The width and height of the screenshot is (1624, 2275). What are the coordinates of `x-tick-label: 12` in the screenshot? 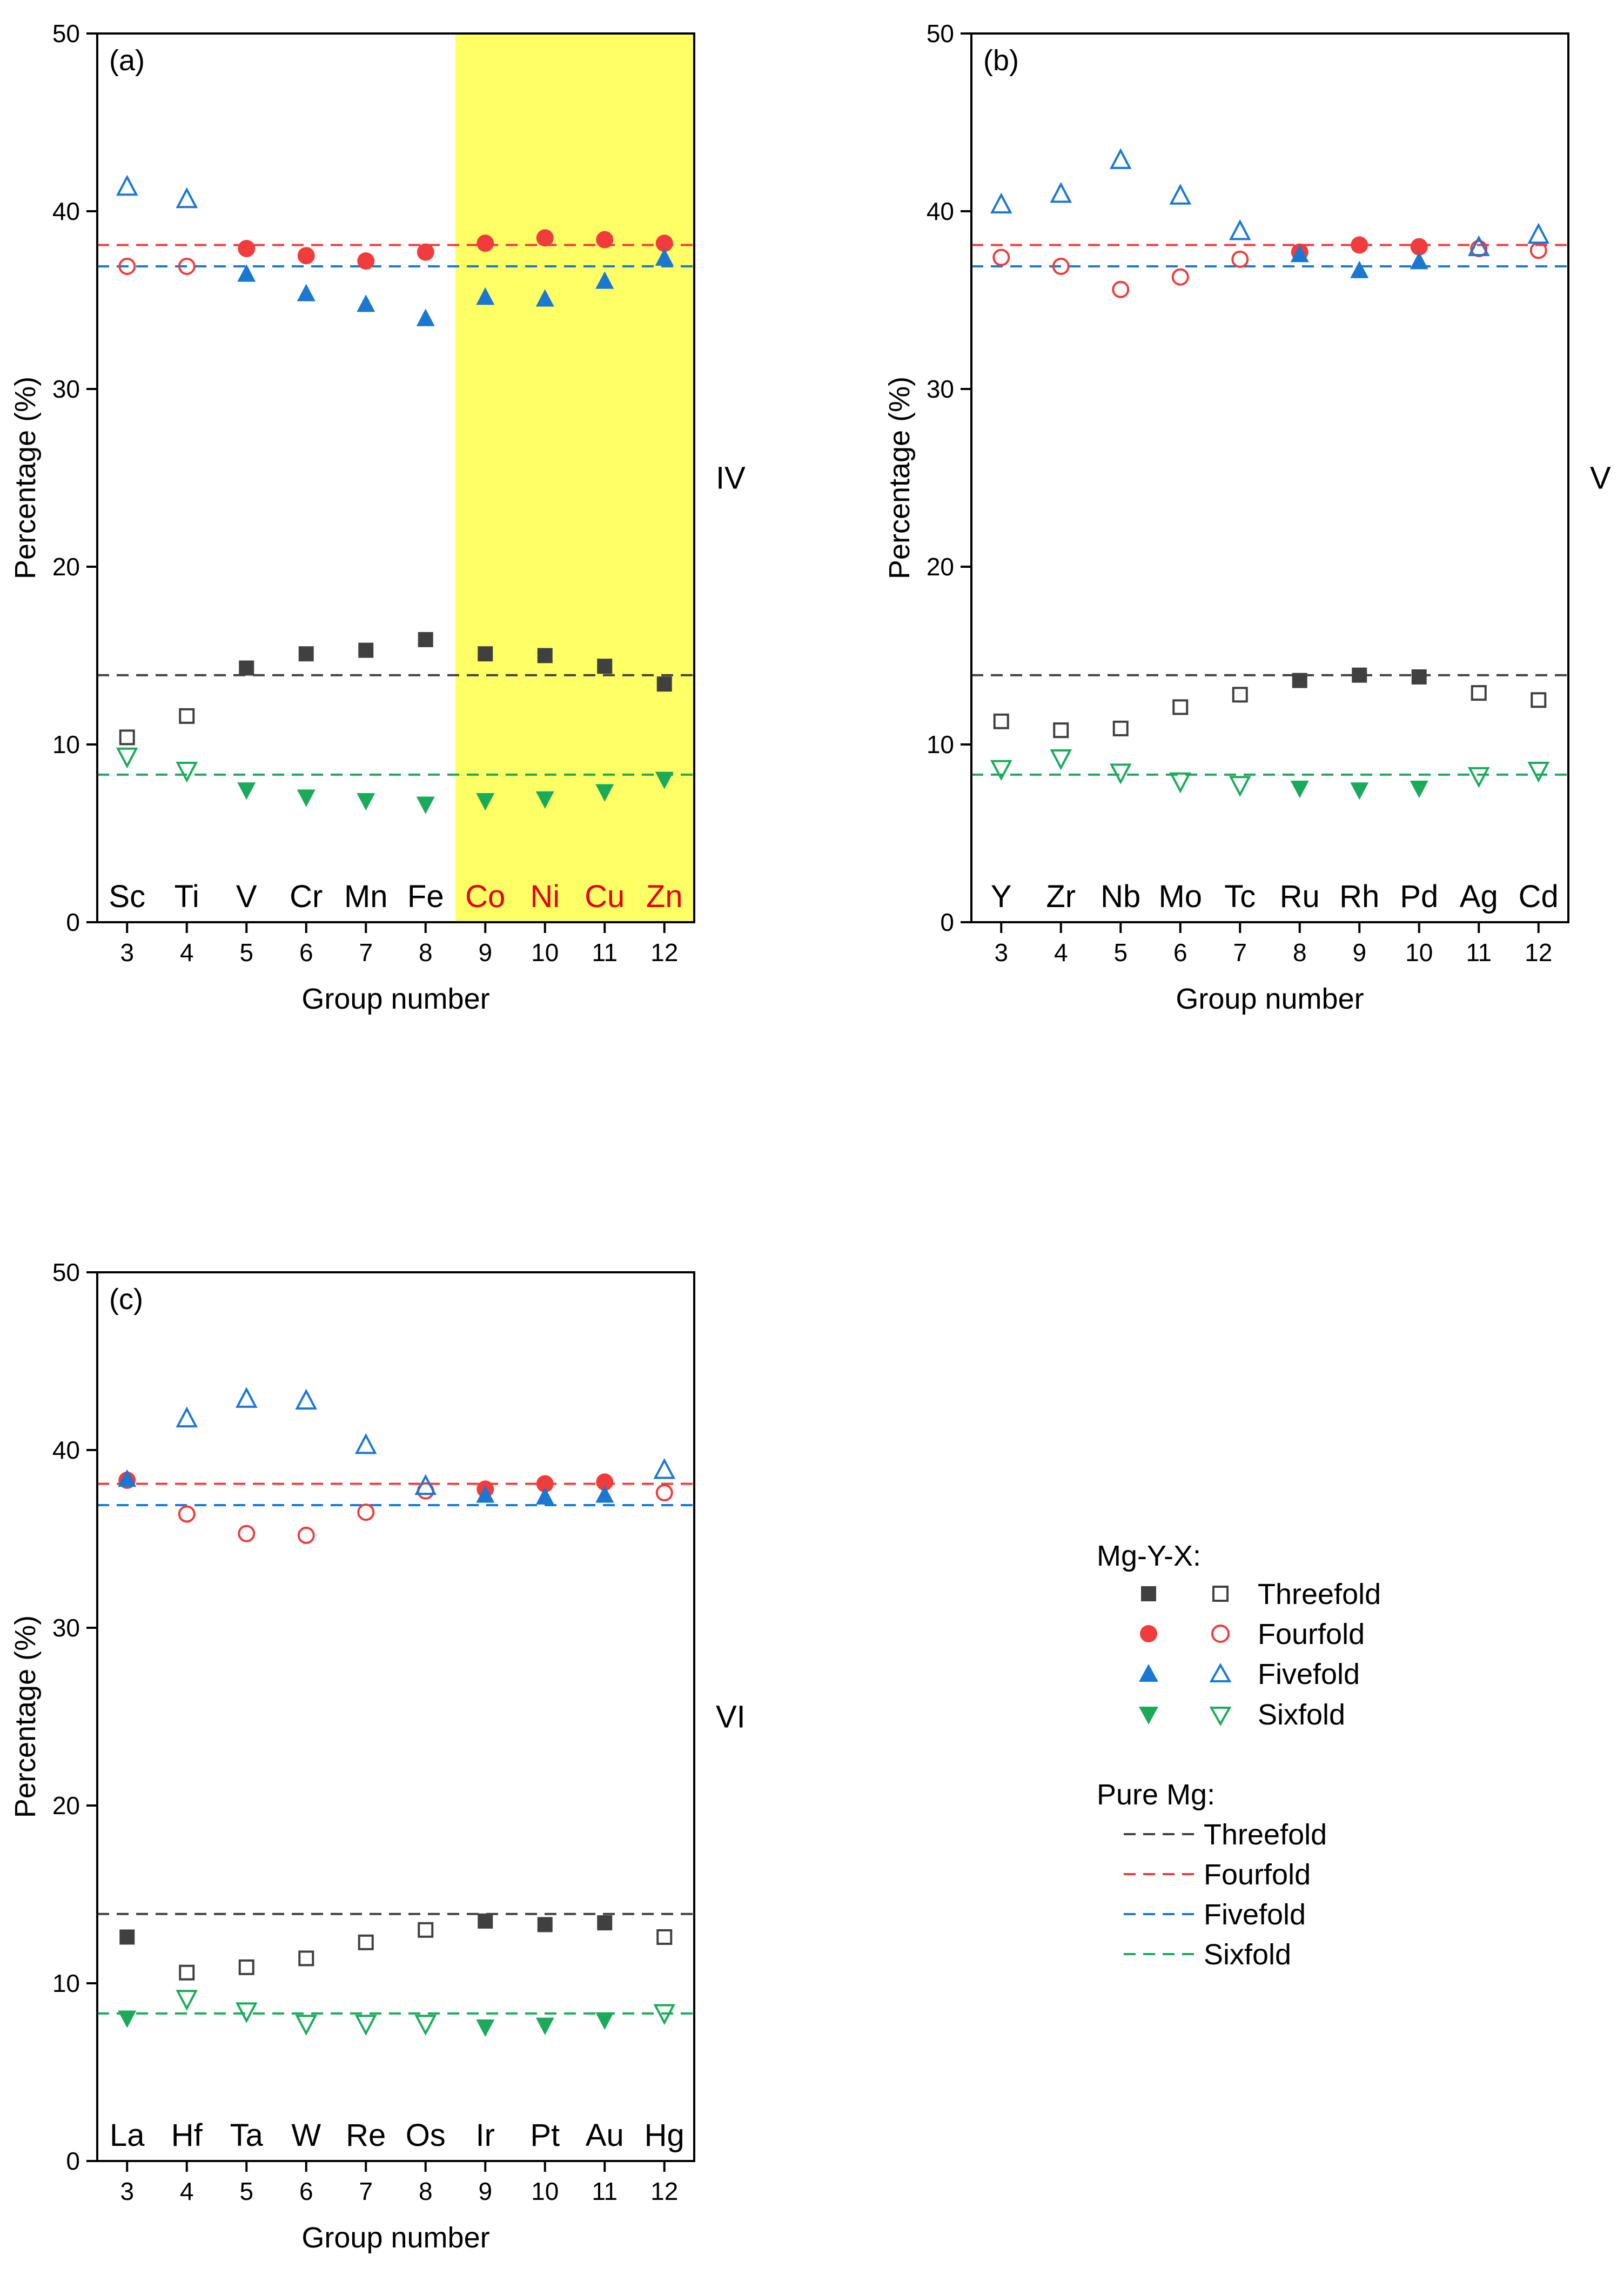 It's located at (664, 2191).